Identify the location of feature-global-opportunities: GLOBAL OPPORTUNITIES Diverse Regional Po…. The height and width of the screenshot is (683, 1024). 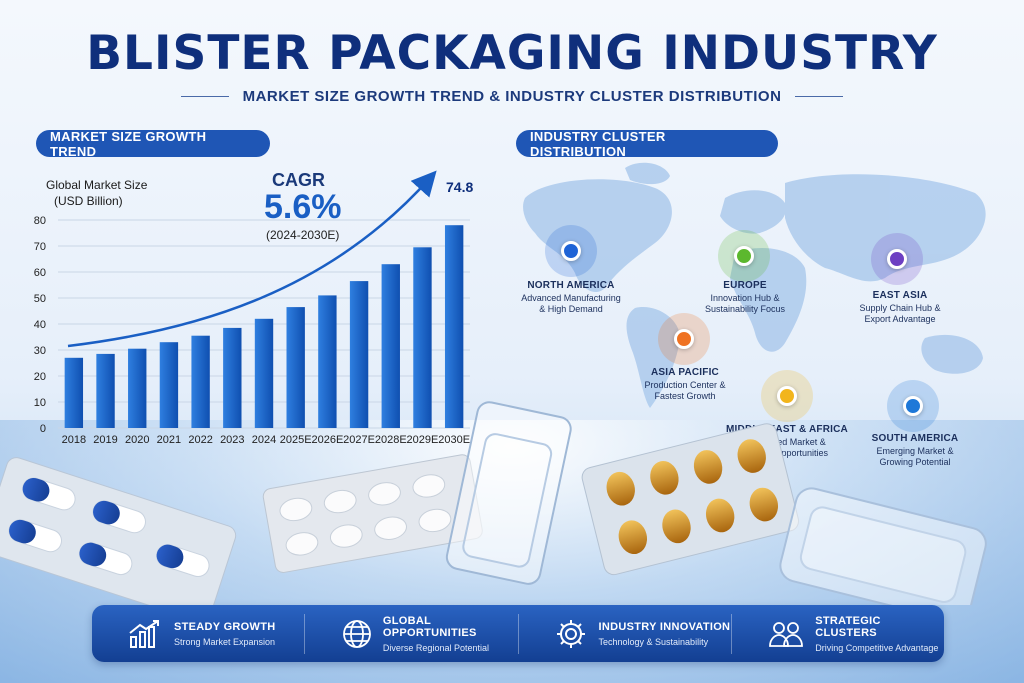
(410, 633).